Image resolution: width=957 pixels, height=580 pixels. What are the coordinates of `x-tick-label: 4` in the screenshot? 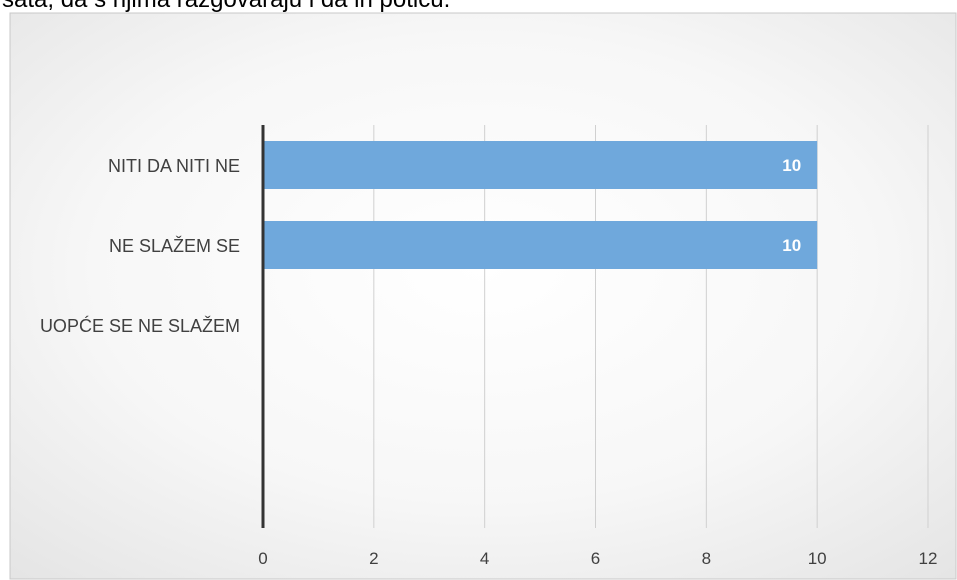 It's located at (484, 558).